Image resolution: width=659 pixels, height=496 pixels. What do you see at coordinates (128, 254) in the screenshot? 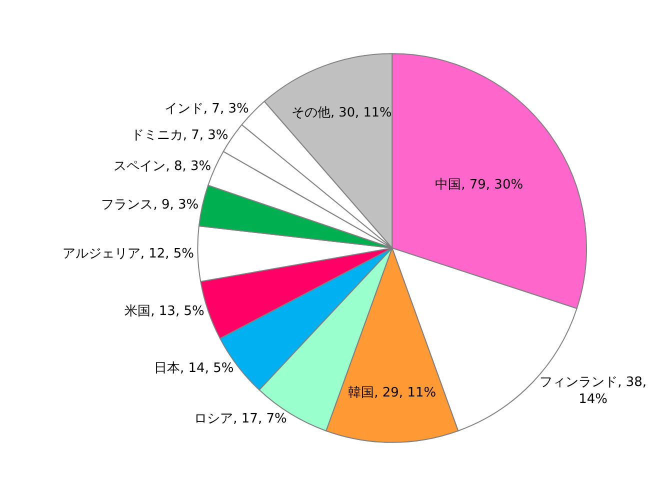
I see `slice-label: アルジェリア, 12, 5%` at bounding box center [128, 254].